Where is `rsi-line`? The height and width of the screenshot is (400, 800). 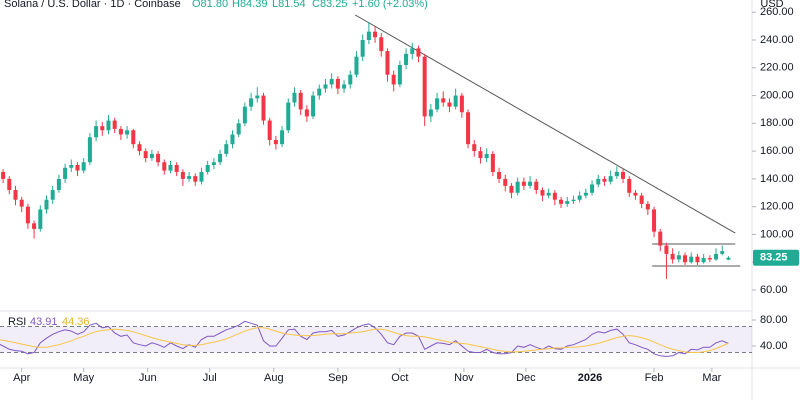 rsi-line is located at coordinates (364, 338).